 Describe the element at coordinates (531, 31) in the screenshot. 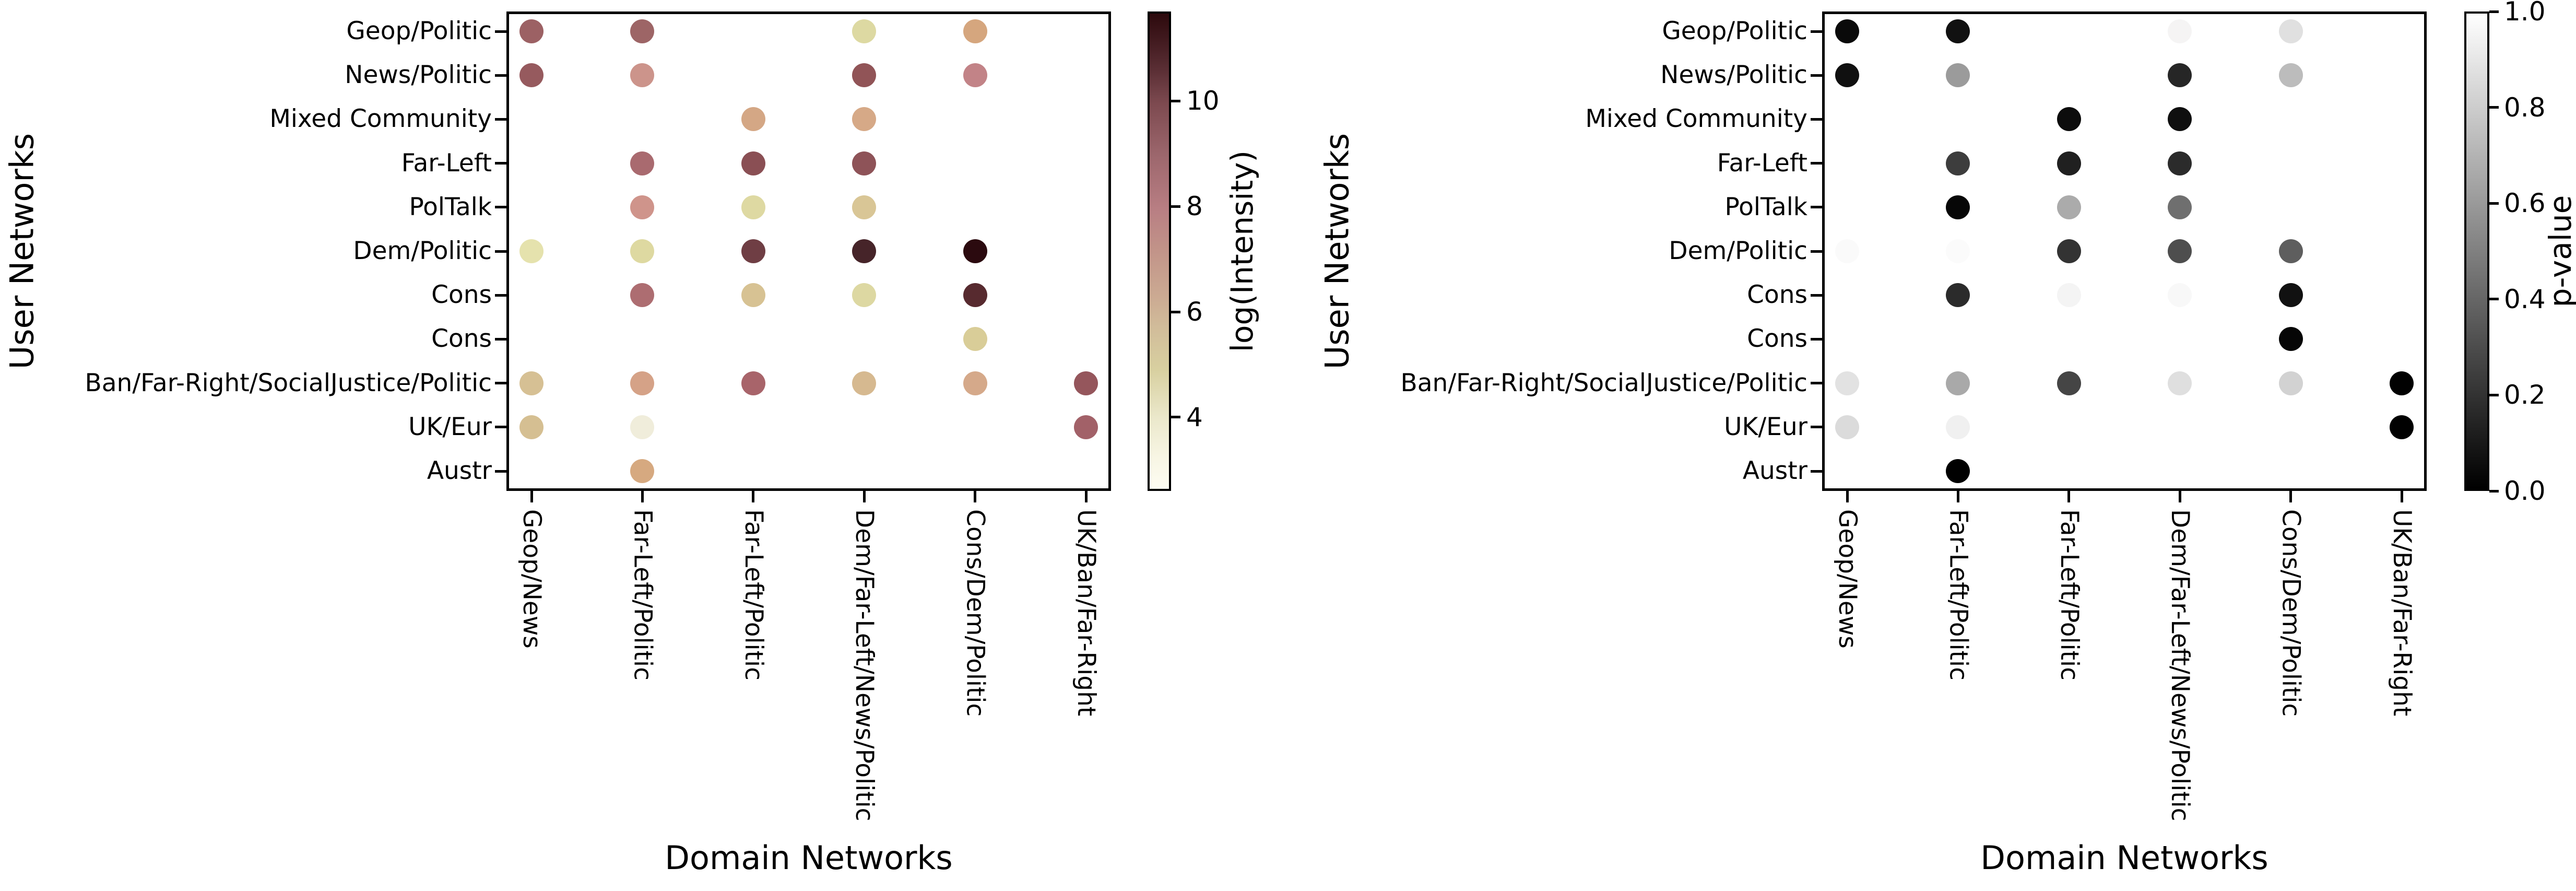

I see `dot-intensity-r0-c0` at that location.